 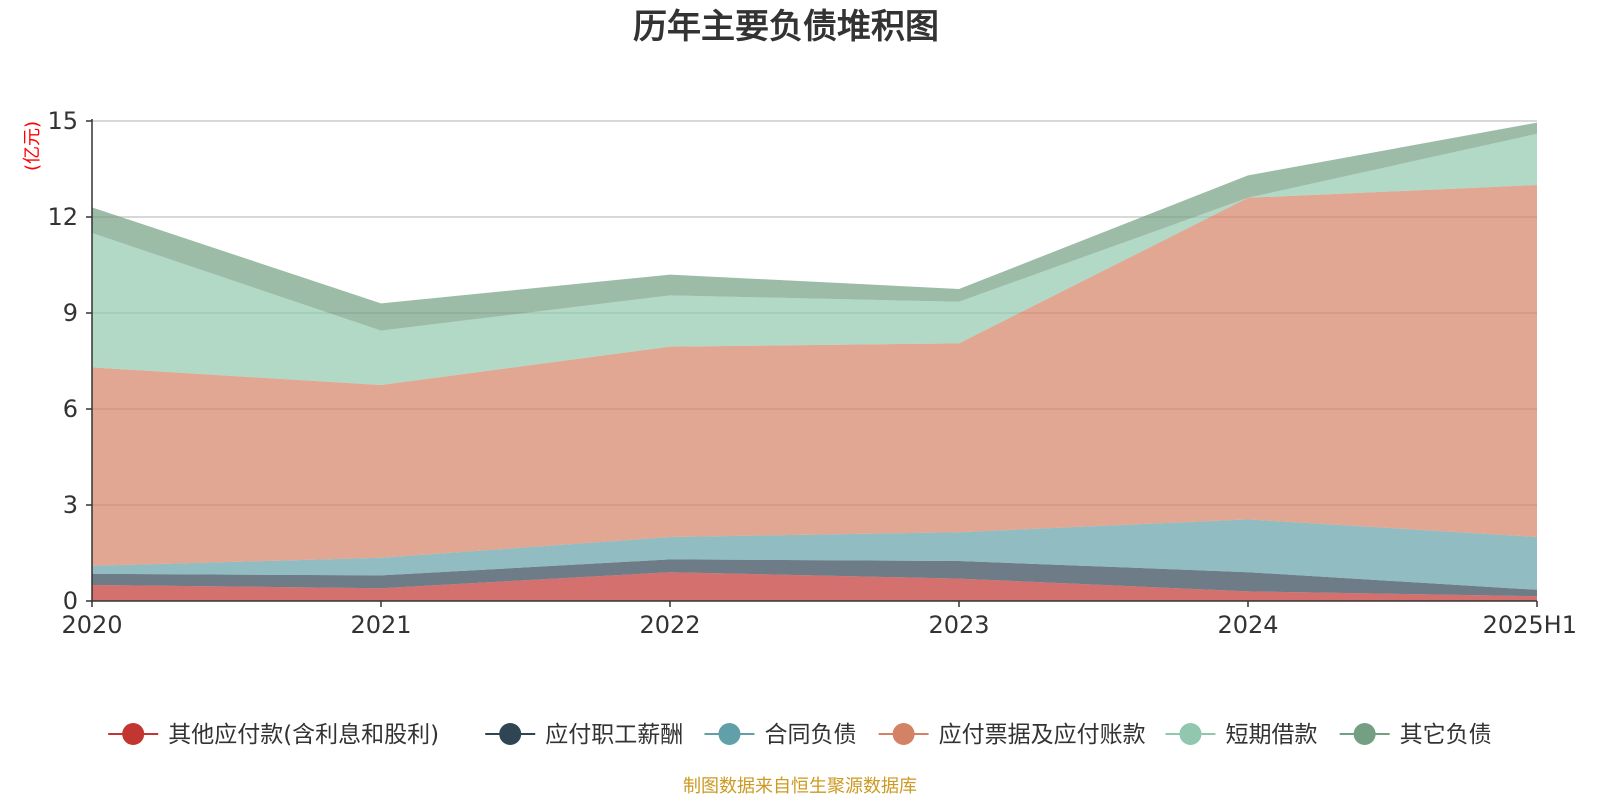 I want to click on x-tick-label: 2024, so click(x=1247, y=625).